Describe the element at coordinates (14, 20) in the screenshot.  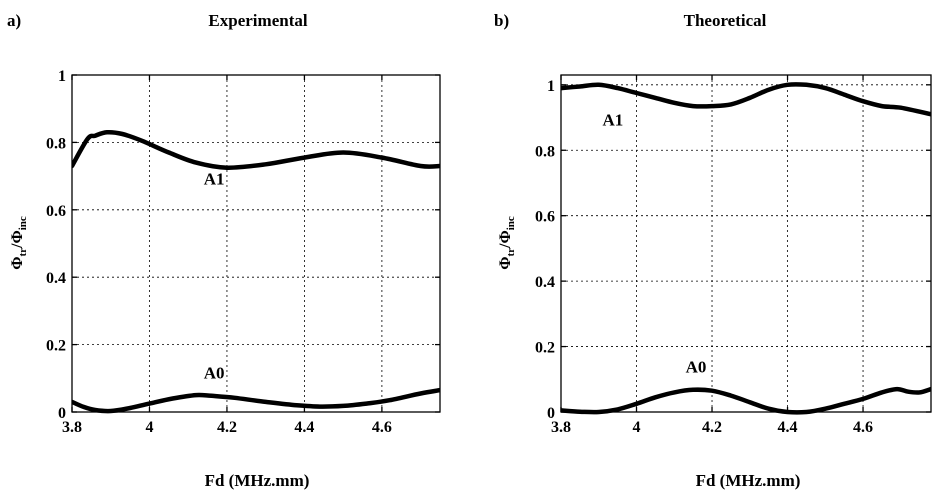
I see `panel-letter: a)` at that location.